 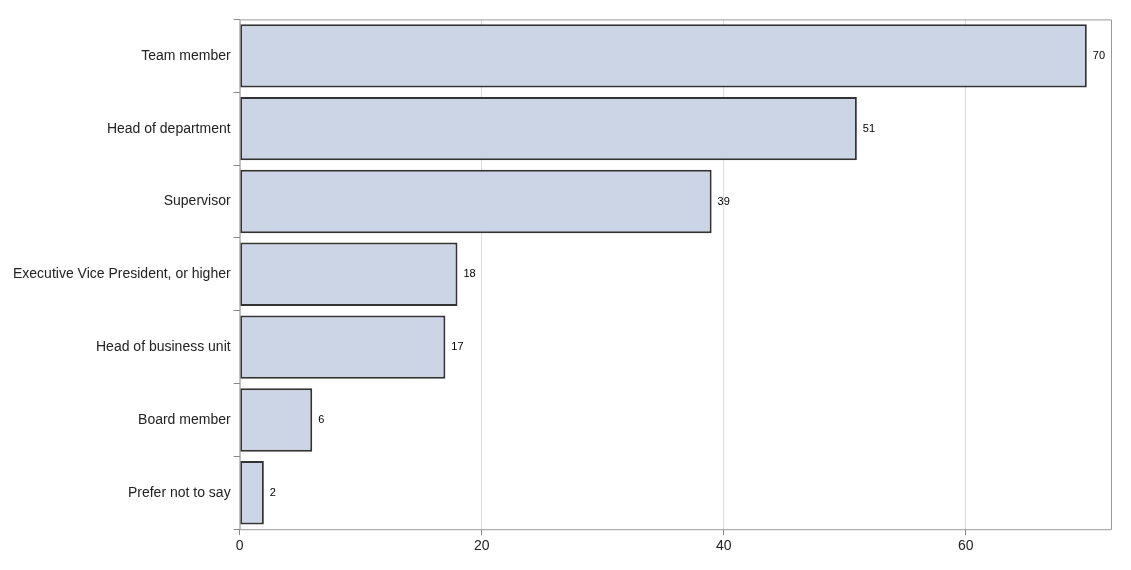 I want to click on x-tick-label: 20, so click(x=481, y=545).